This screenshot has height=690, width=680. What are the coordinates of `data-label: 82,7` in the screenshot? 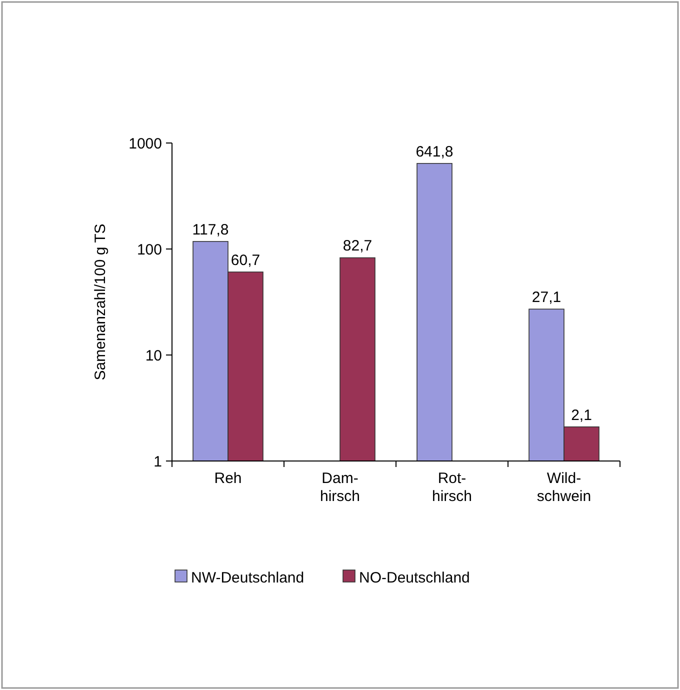 It's located at (357, 246).